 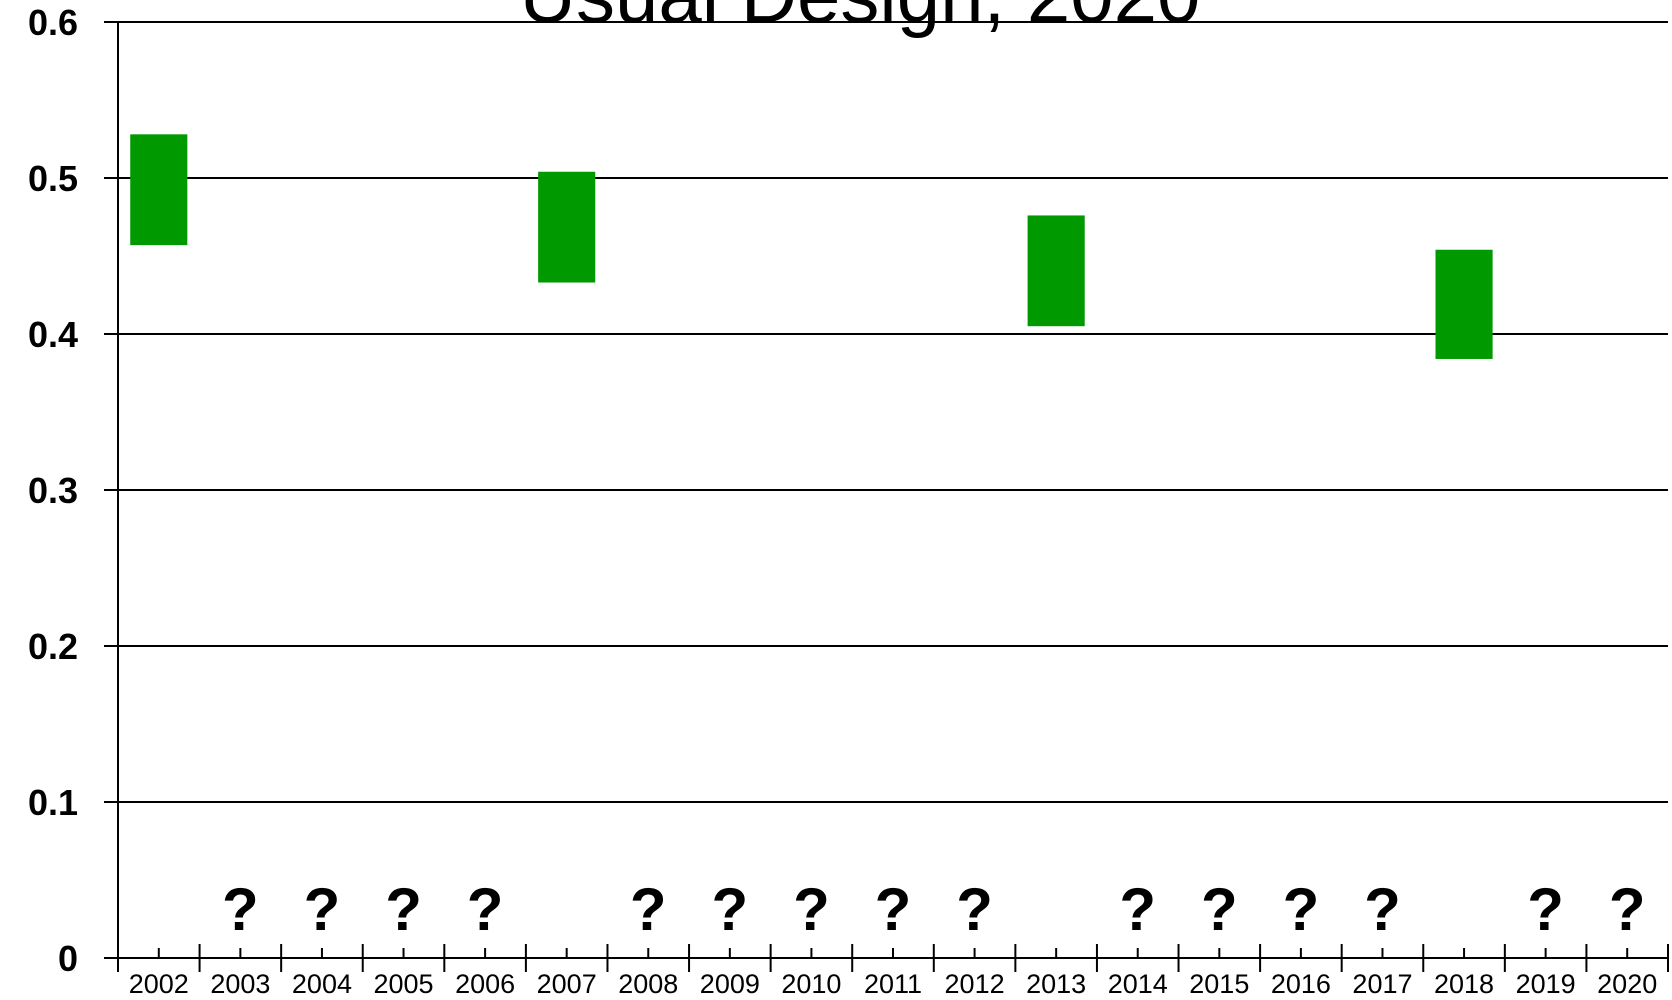 What do you see at coordinates (567, 227) in the screenshot?
I see `range-bar-2007` at bounding box center [567, 227].